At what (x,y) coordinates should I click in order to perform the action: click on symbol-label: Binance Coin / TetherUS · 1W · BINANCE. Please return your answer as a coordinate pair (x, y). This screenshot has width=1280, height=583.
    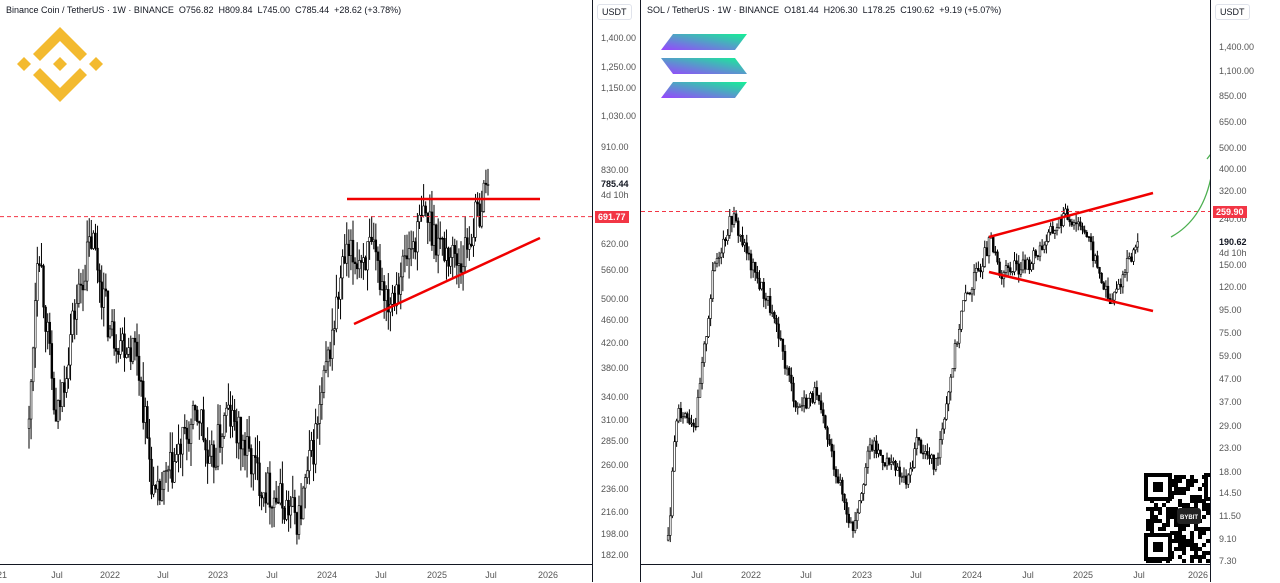
    Looking at the image, I should click on (90, 10).